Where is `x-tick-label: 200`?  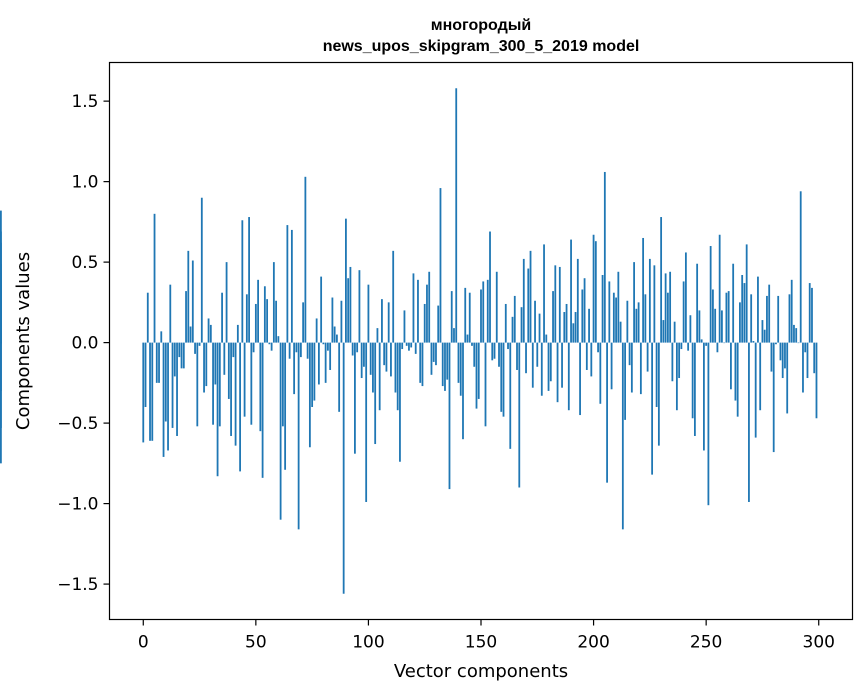
x-tick-label: 200 is located at coordinates (593, 643).